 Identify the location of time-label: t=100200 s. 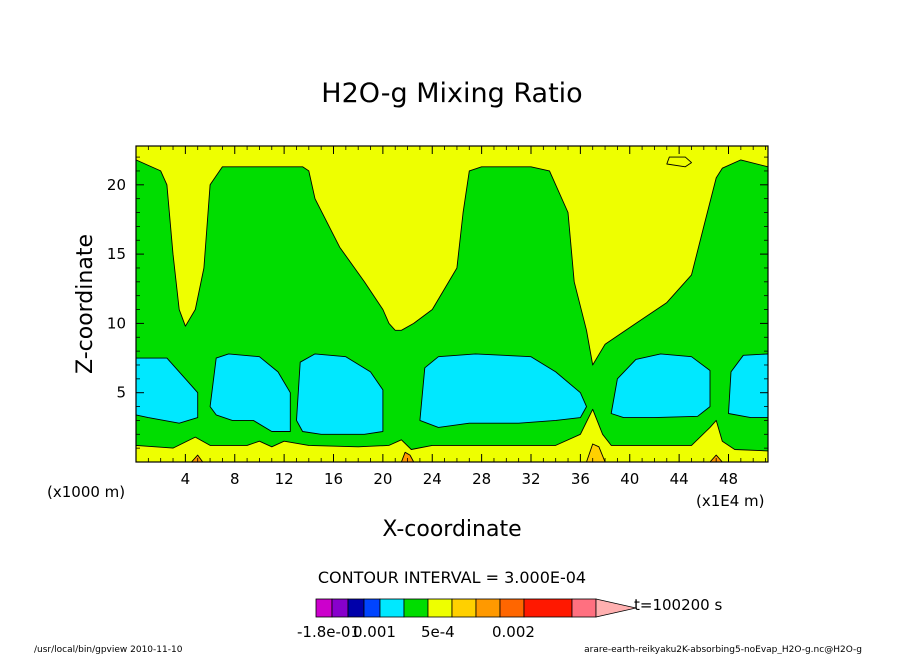
(678, 605).